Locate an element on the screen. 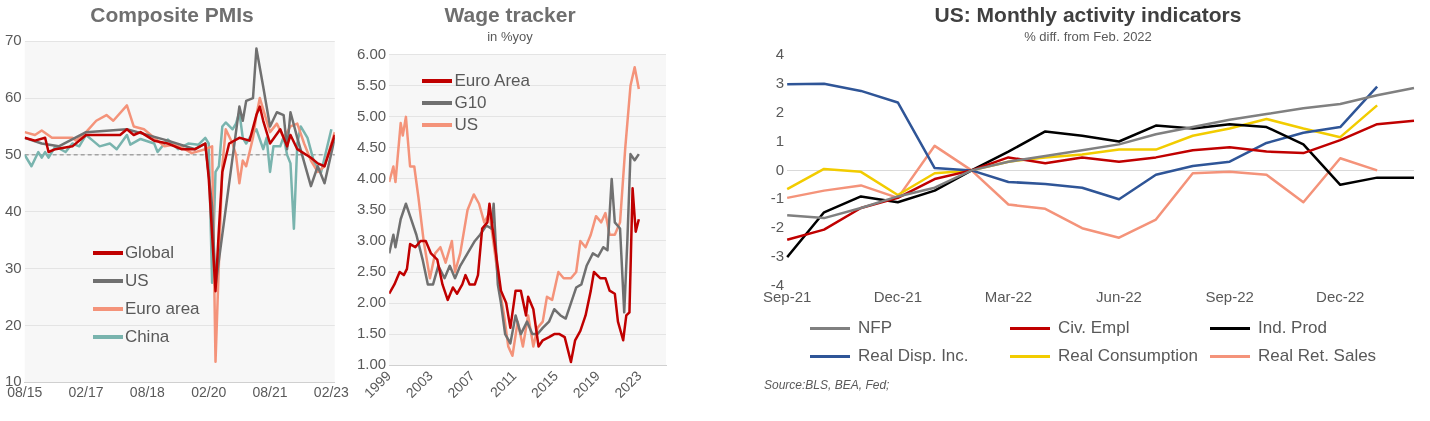 This screenshot has width=1430, height=421. y-tick-label: 2.50 is located at coordinates (371, 271).